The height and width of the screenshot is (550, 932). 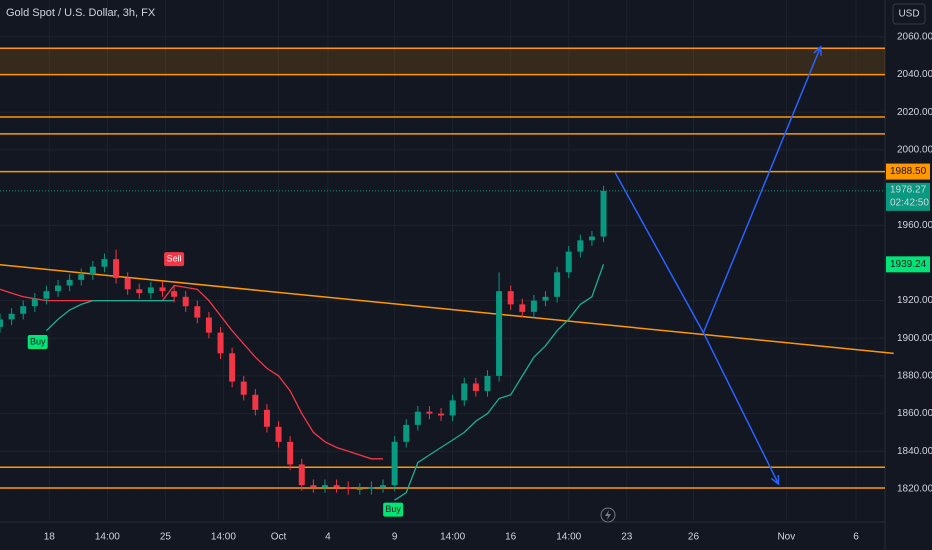 What do you see at coordinates (914, 74) in the screenshot?
I see `y-tick-label: 2040.00` at bounding box center [914, 74].